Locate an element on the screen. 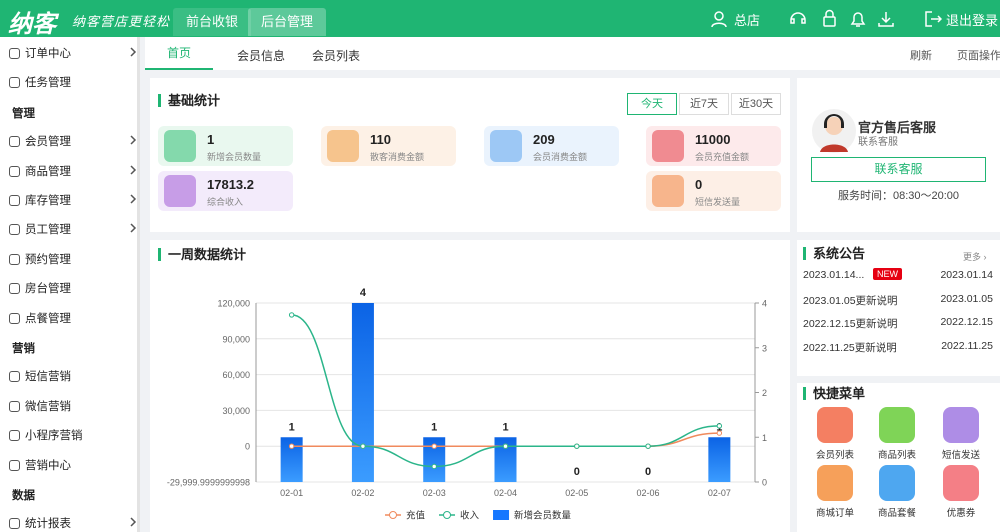  quick-label: 优惠券 is located at coordinates (961, 513).